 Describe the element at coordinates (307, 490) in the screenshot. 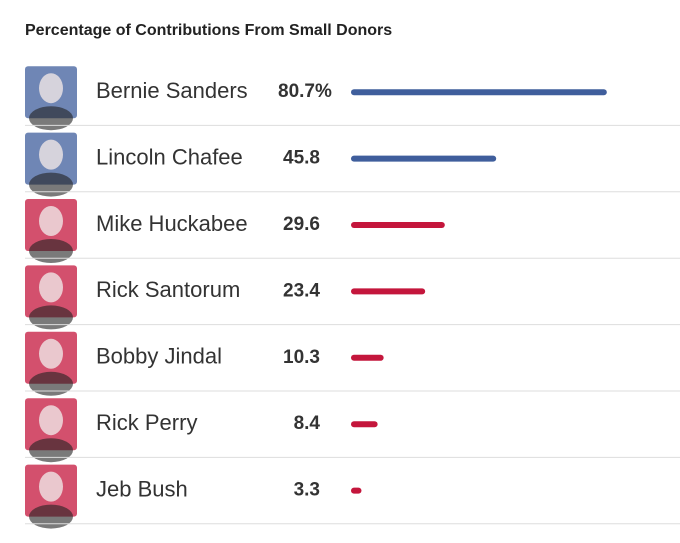

I see `value-label: 3.3` at that location.